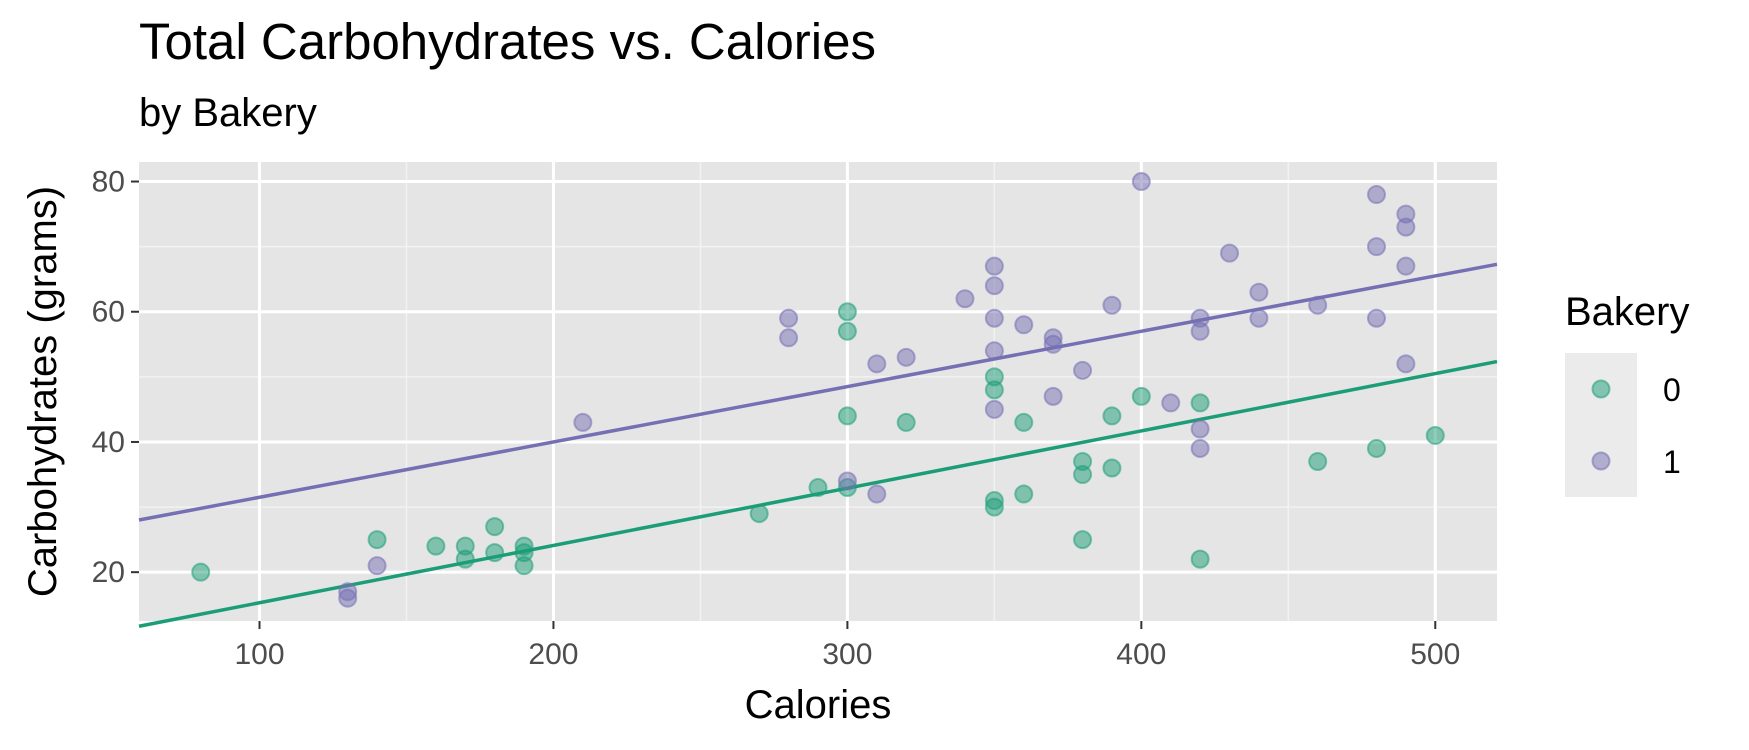 Image resolution: width=1749 pixels, height=750 pixels. Describe the element at coordinates (1141, 654) in the screenshot. I see `x-tick-label: 400` at that location.